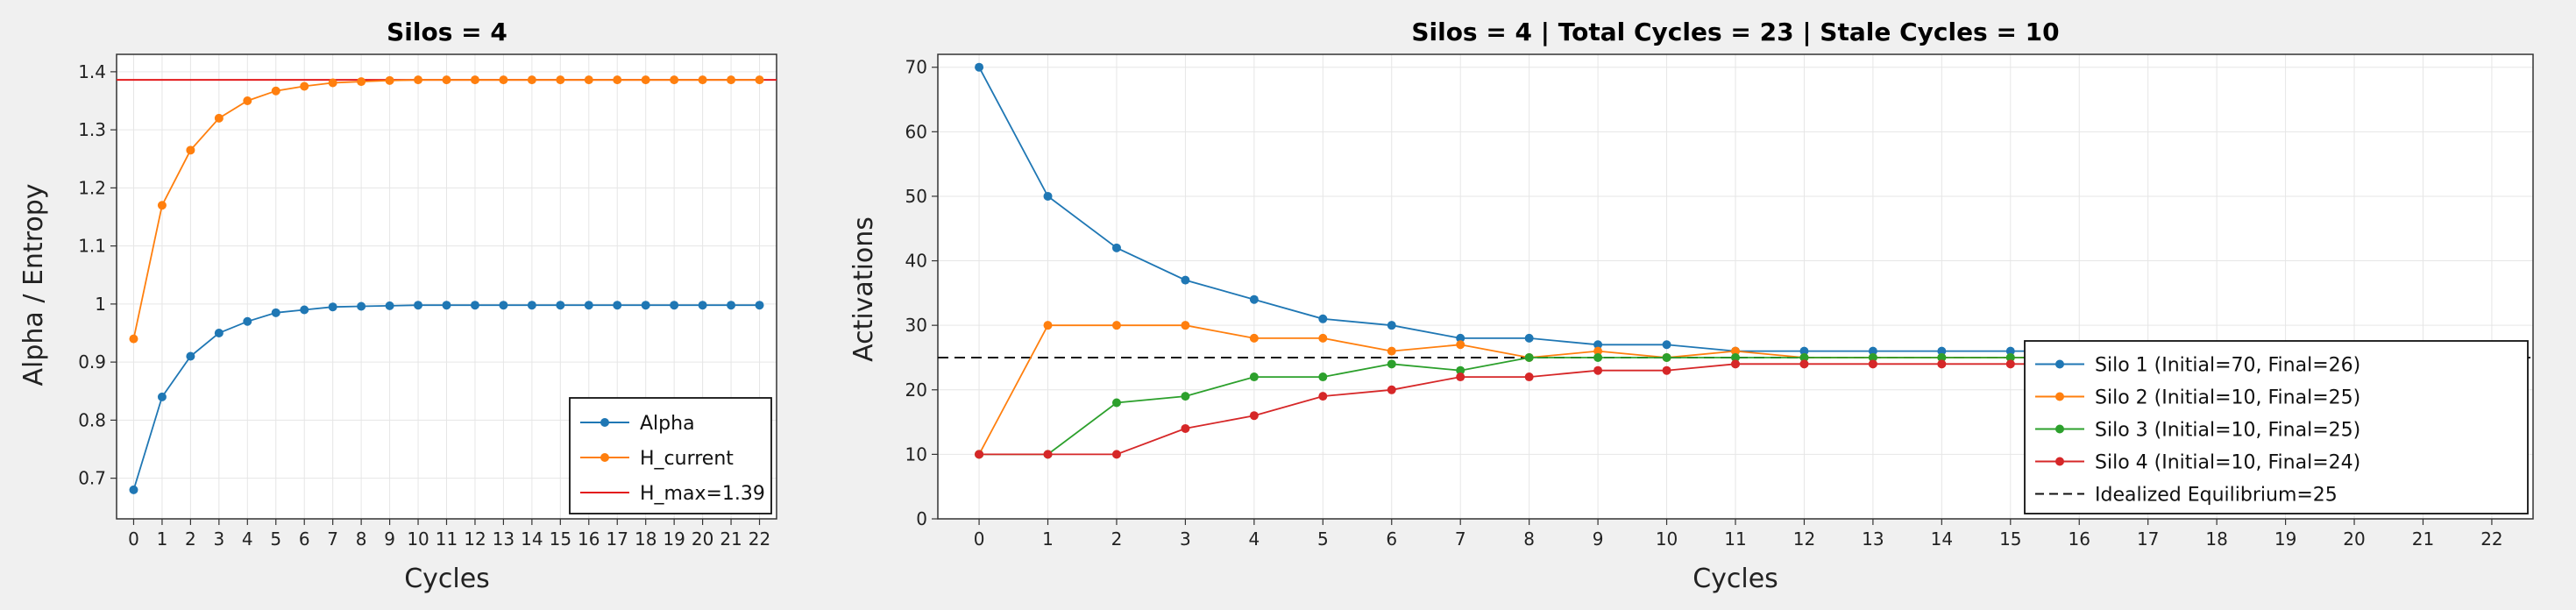  I want to click on left-x-tick-label: 14, so click(532, 539).